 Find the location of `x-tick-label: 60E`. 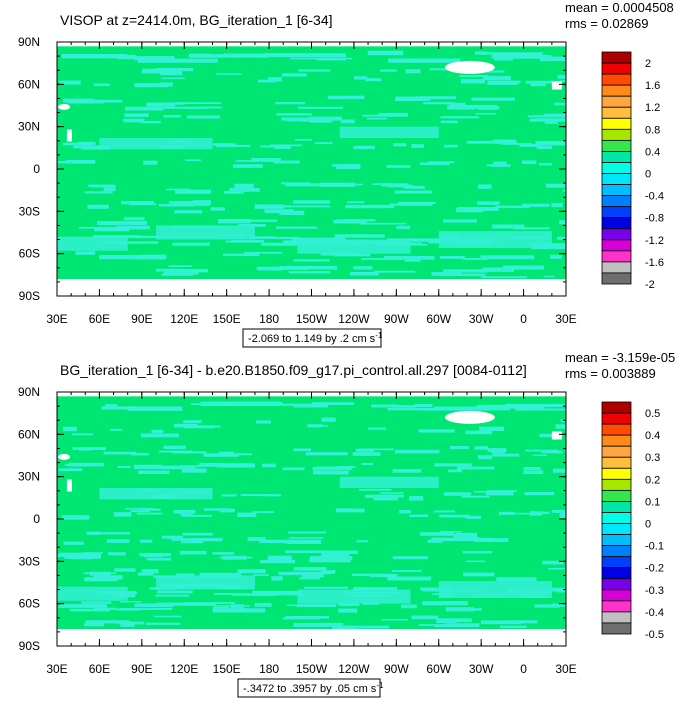

x-tick-label: 60E is located at coordinates (99, 669).